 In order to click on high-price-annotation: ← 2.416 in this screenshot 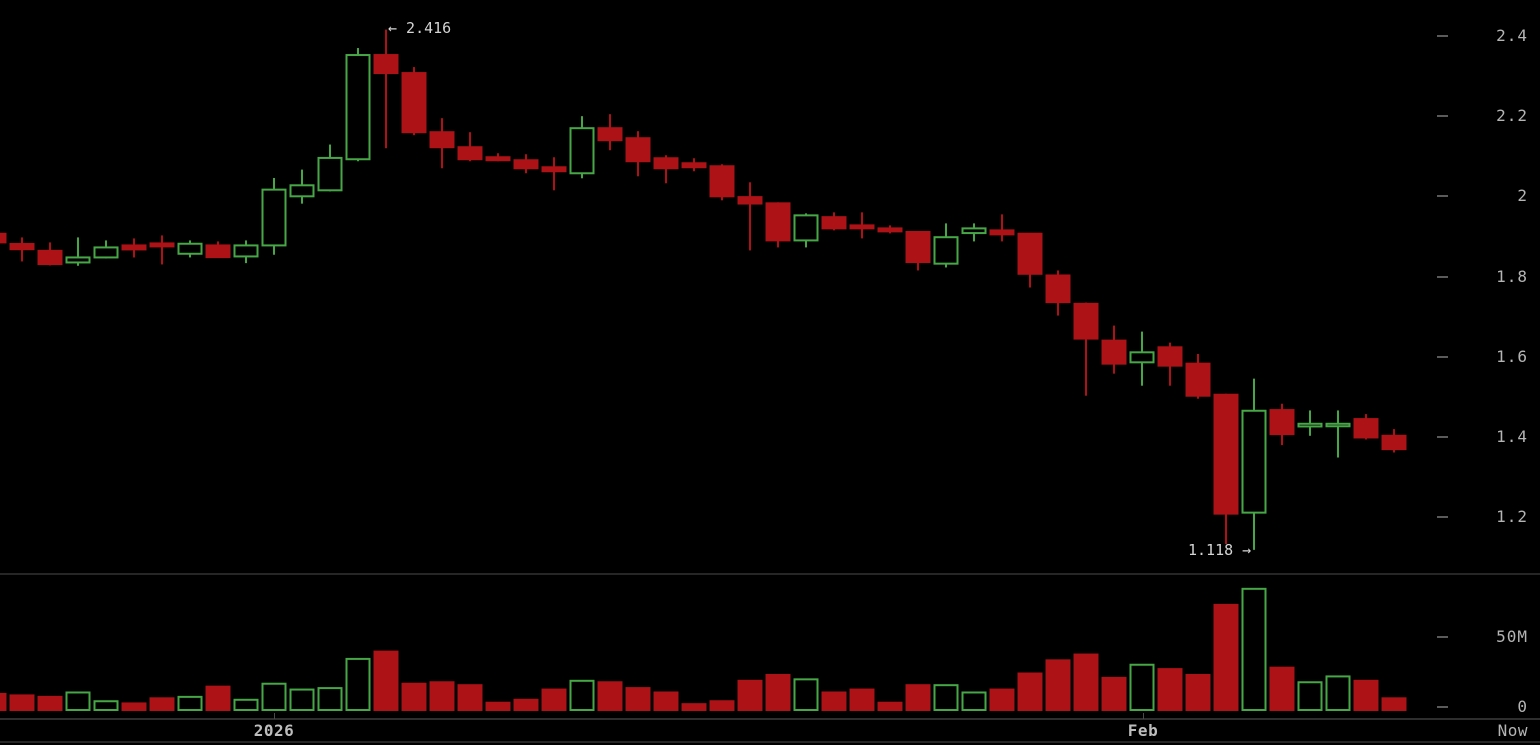, I will do `click(420, 28)`.